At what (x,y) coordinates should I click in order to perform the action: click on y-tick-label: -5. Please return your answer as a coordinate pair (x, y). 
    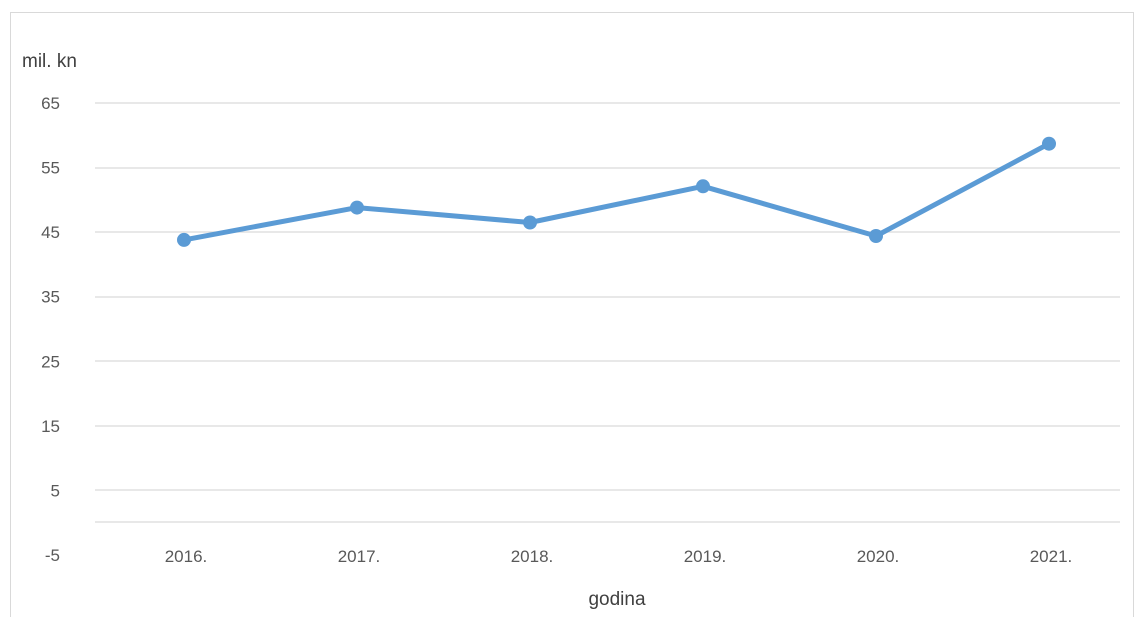
    Looking at the image, I should click on (52, 555).